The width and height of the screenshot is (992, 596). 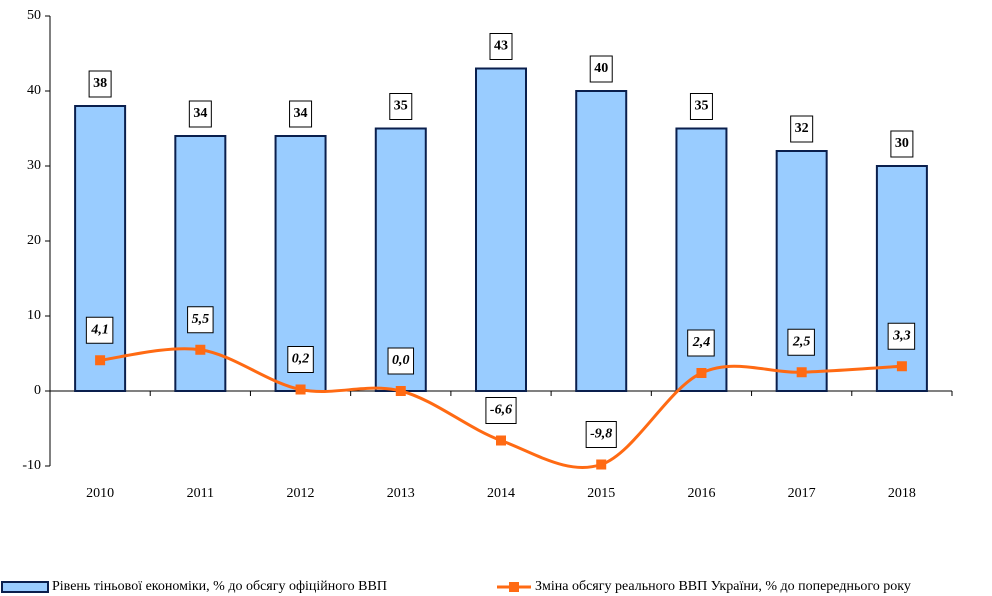 What do you see at coordinates (34, 15) in the screenshot?
I see `y-tick-label: 50` at bounding box center [34, 15].